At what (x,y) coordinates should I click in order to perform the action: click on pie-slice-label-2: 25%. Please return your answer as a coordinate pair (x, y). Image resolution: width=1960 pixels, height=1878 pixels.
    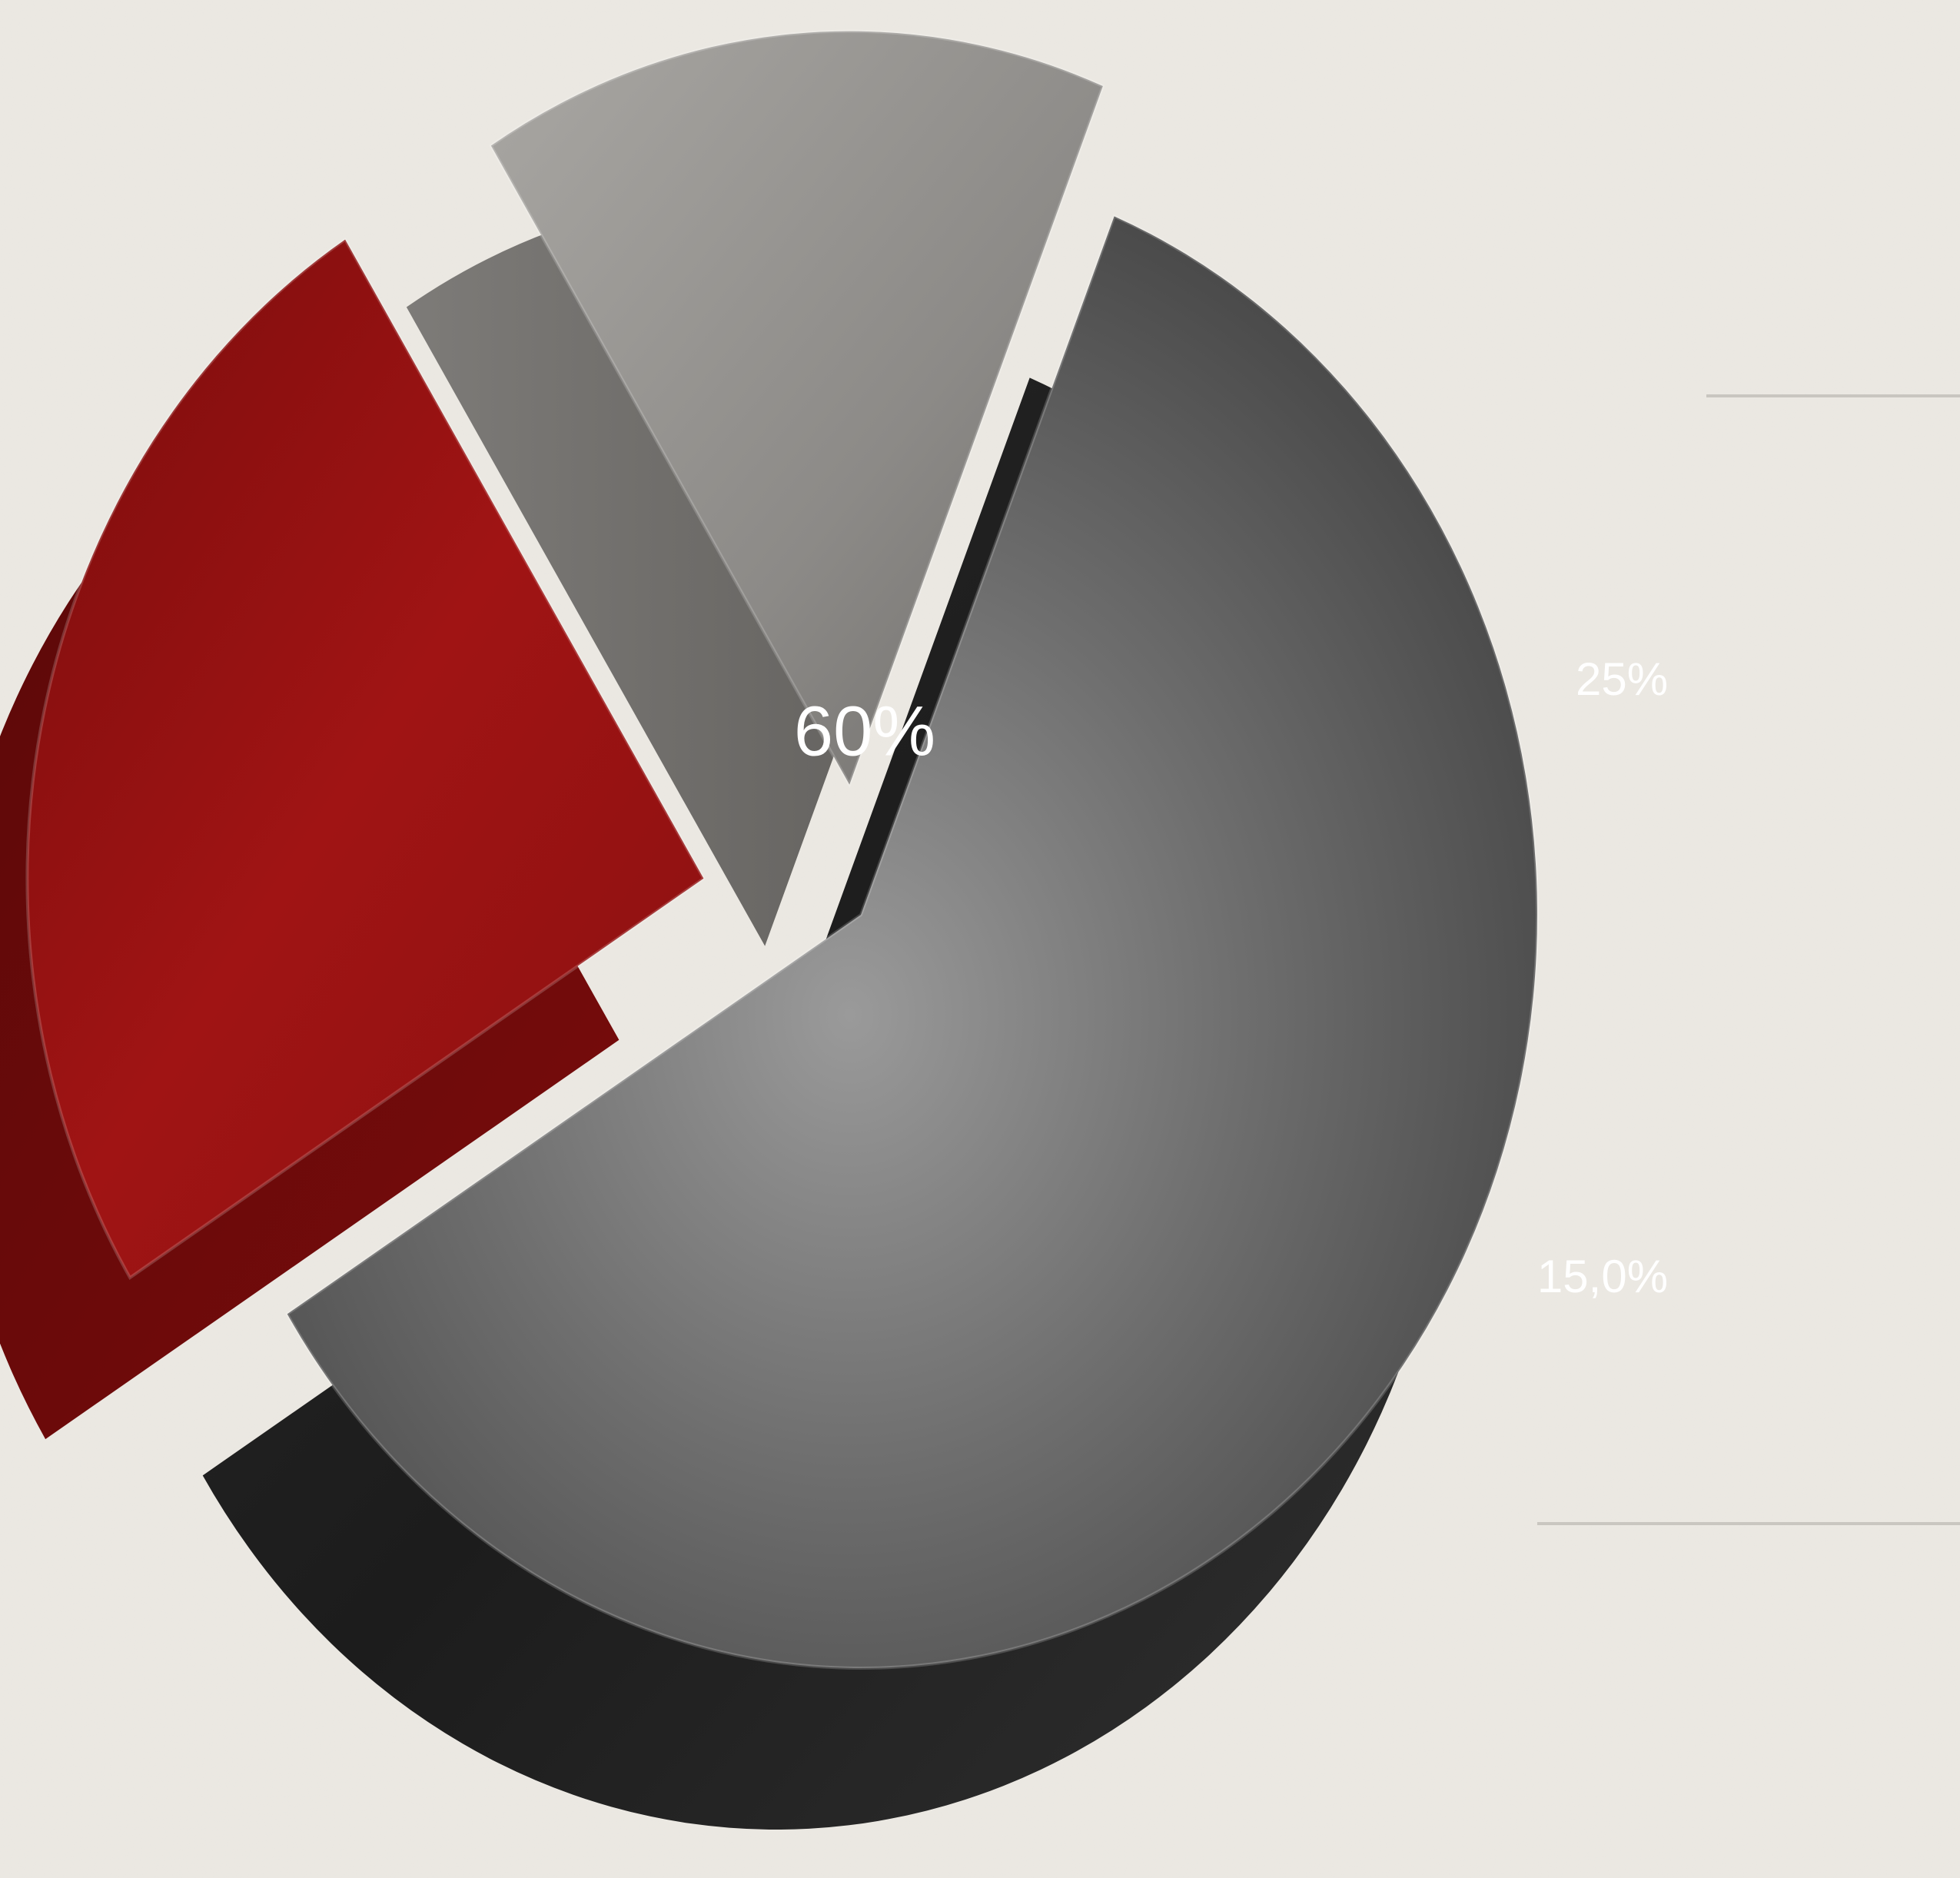
    Looking at the image, I should click on (1622, 679).